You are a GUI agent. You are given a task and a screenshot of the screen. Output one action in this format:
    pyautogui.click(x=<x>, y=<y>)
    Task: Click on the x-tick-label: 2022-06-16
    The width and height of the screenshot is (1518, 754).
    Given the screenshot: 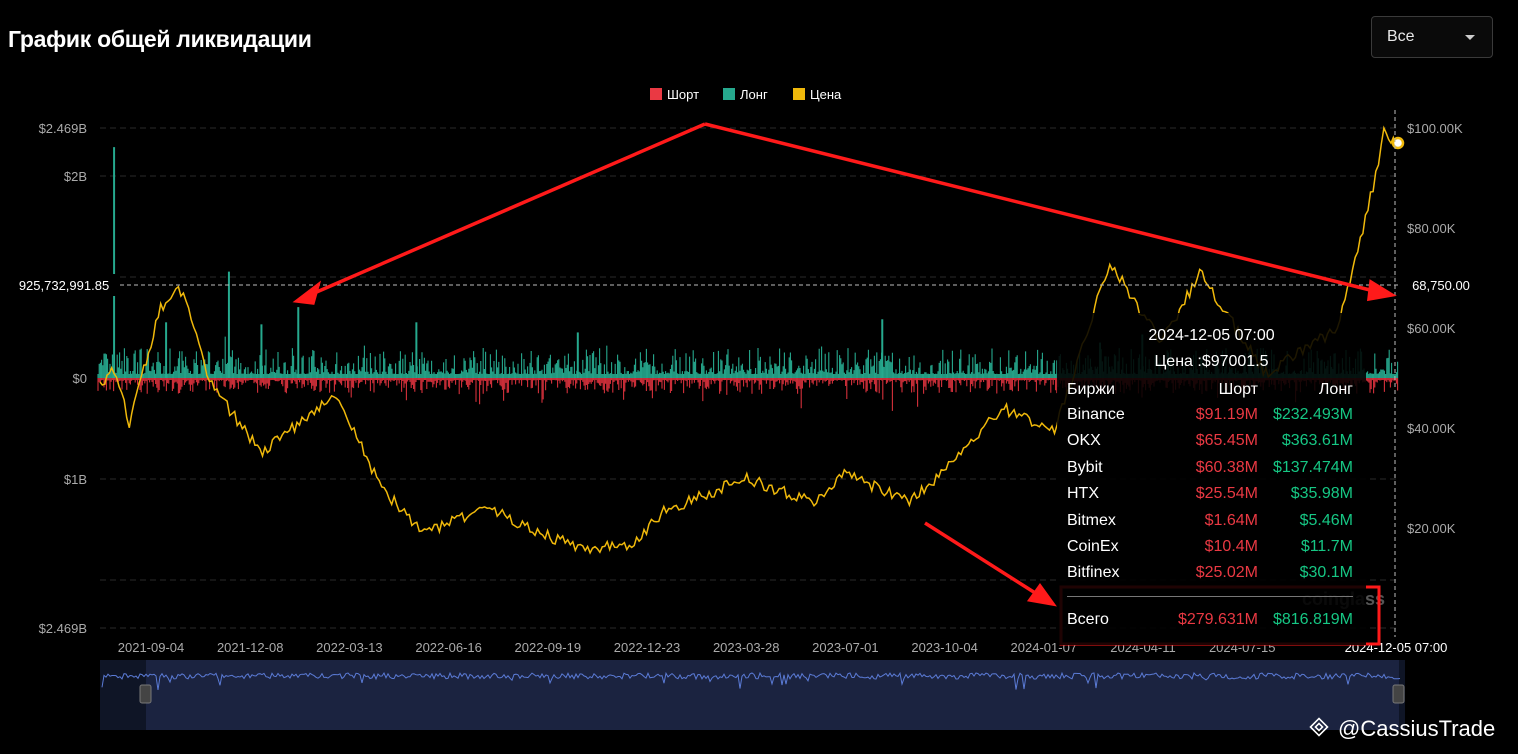 What is the action you would take?
    pyautogui.click(x=448, y=647)
    